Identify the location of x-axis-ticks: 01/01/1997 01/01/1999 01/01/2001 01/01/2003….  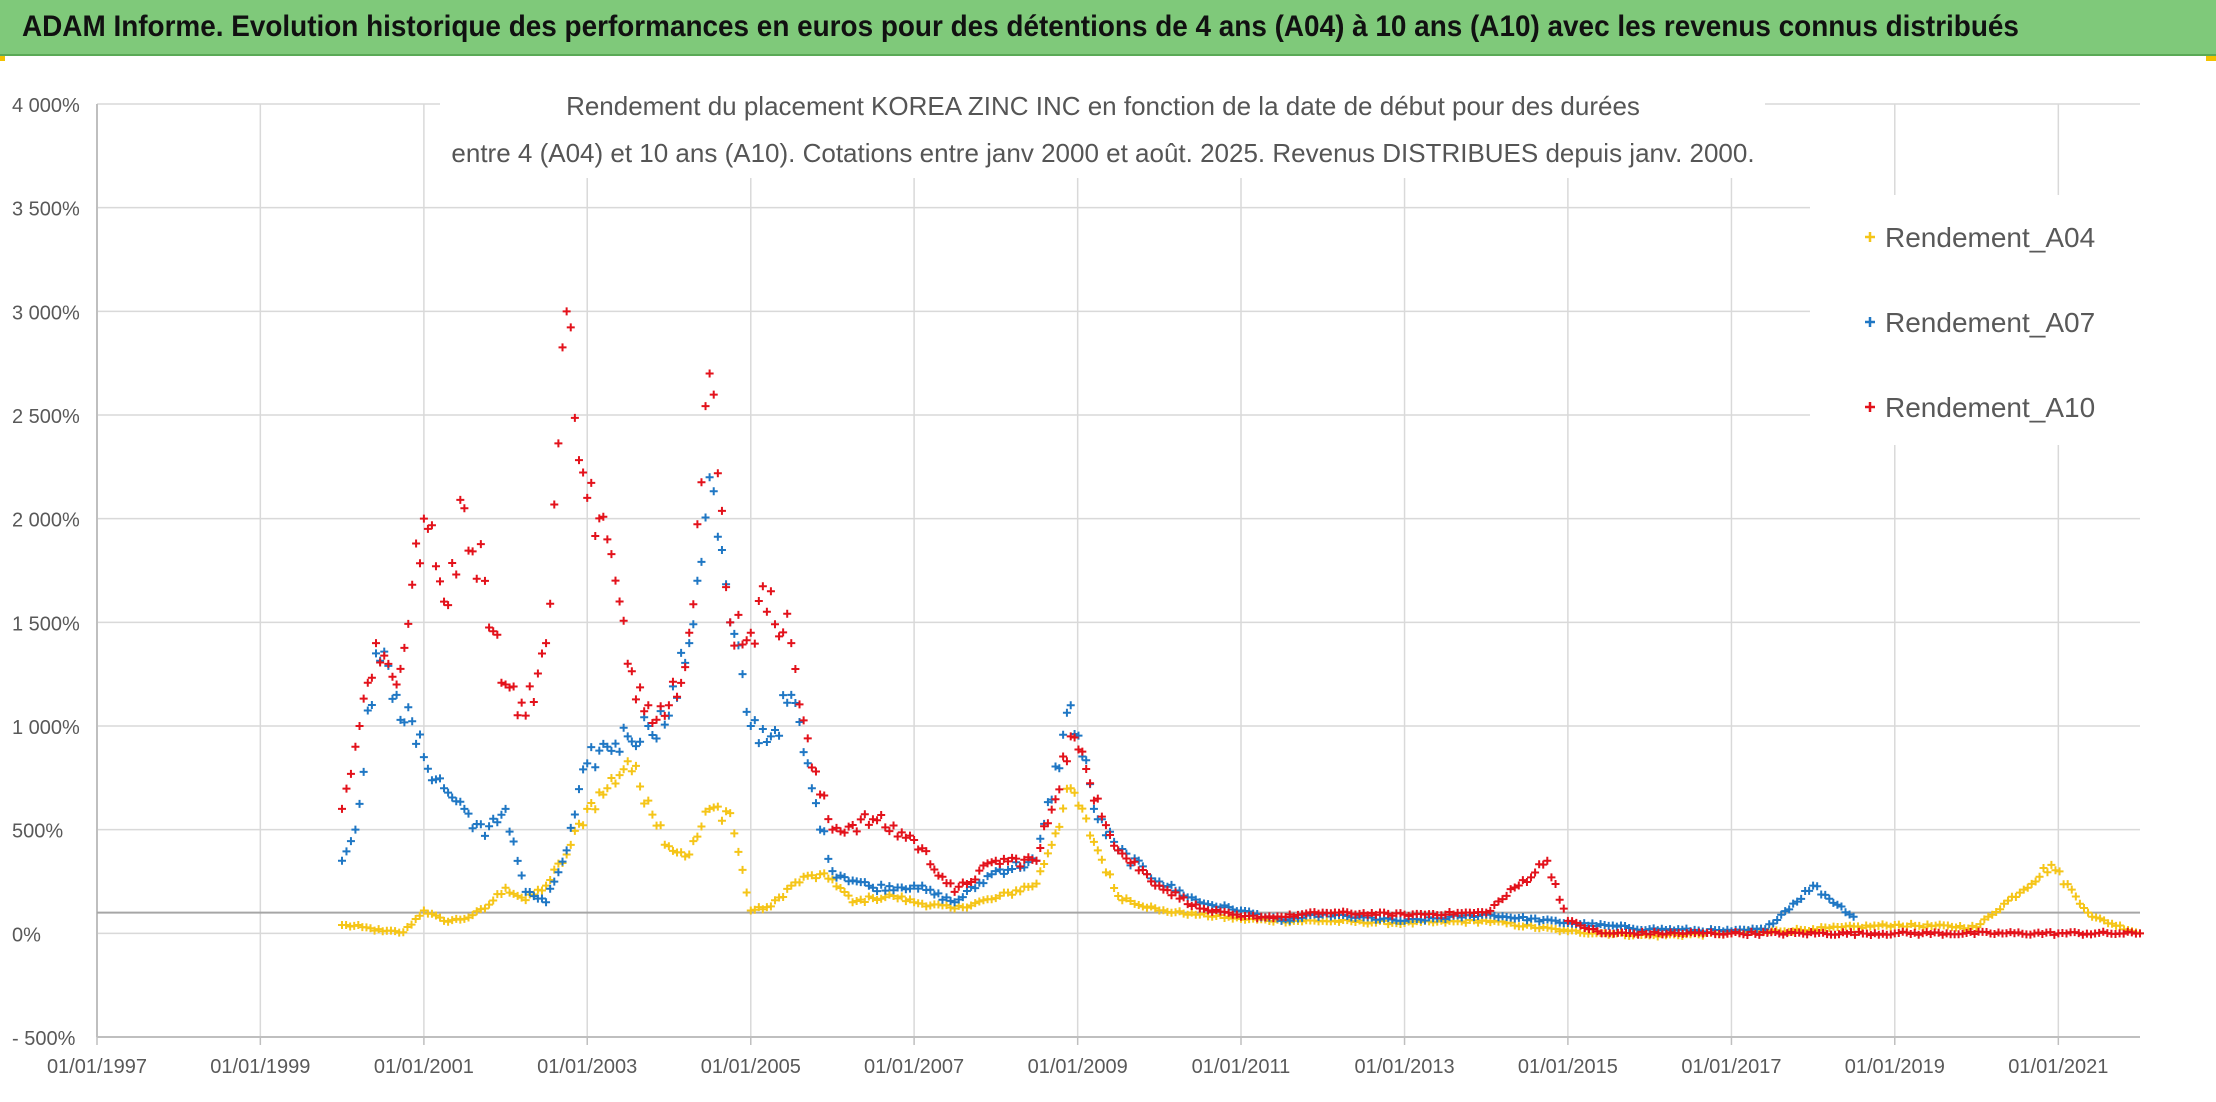
(1077, 1067).